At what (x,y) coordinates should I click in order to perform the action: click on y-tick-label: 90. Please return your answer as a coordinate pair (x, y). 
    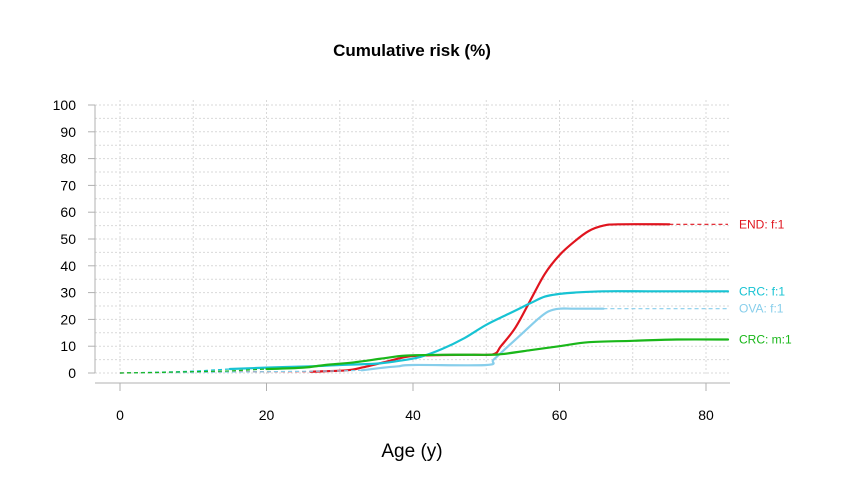
    Looking at the image, I should click on (68, 132).